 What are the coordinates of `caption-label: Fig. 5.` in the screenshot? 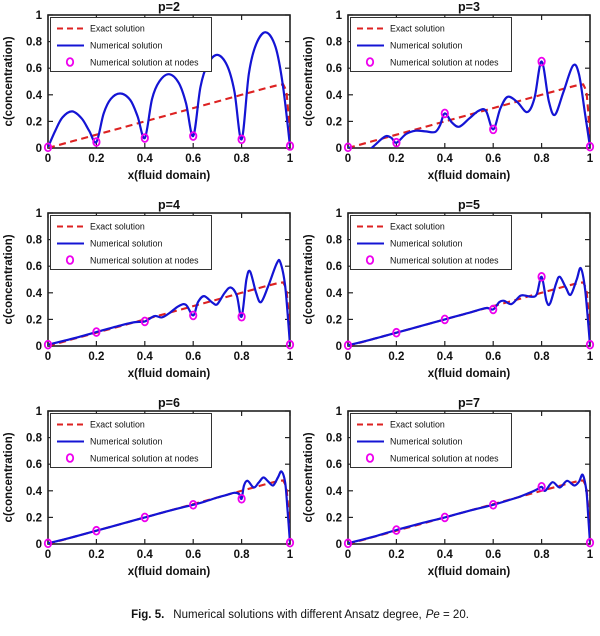 It's located at (148, 615).